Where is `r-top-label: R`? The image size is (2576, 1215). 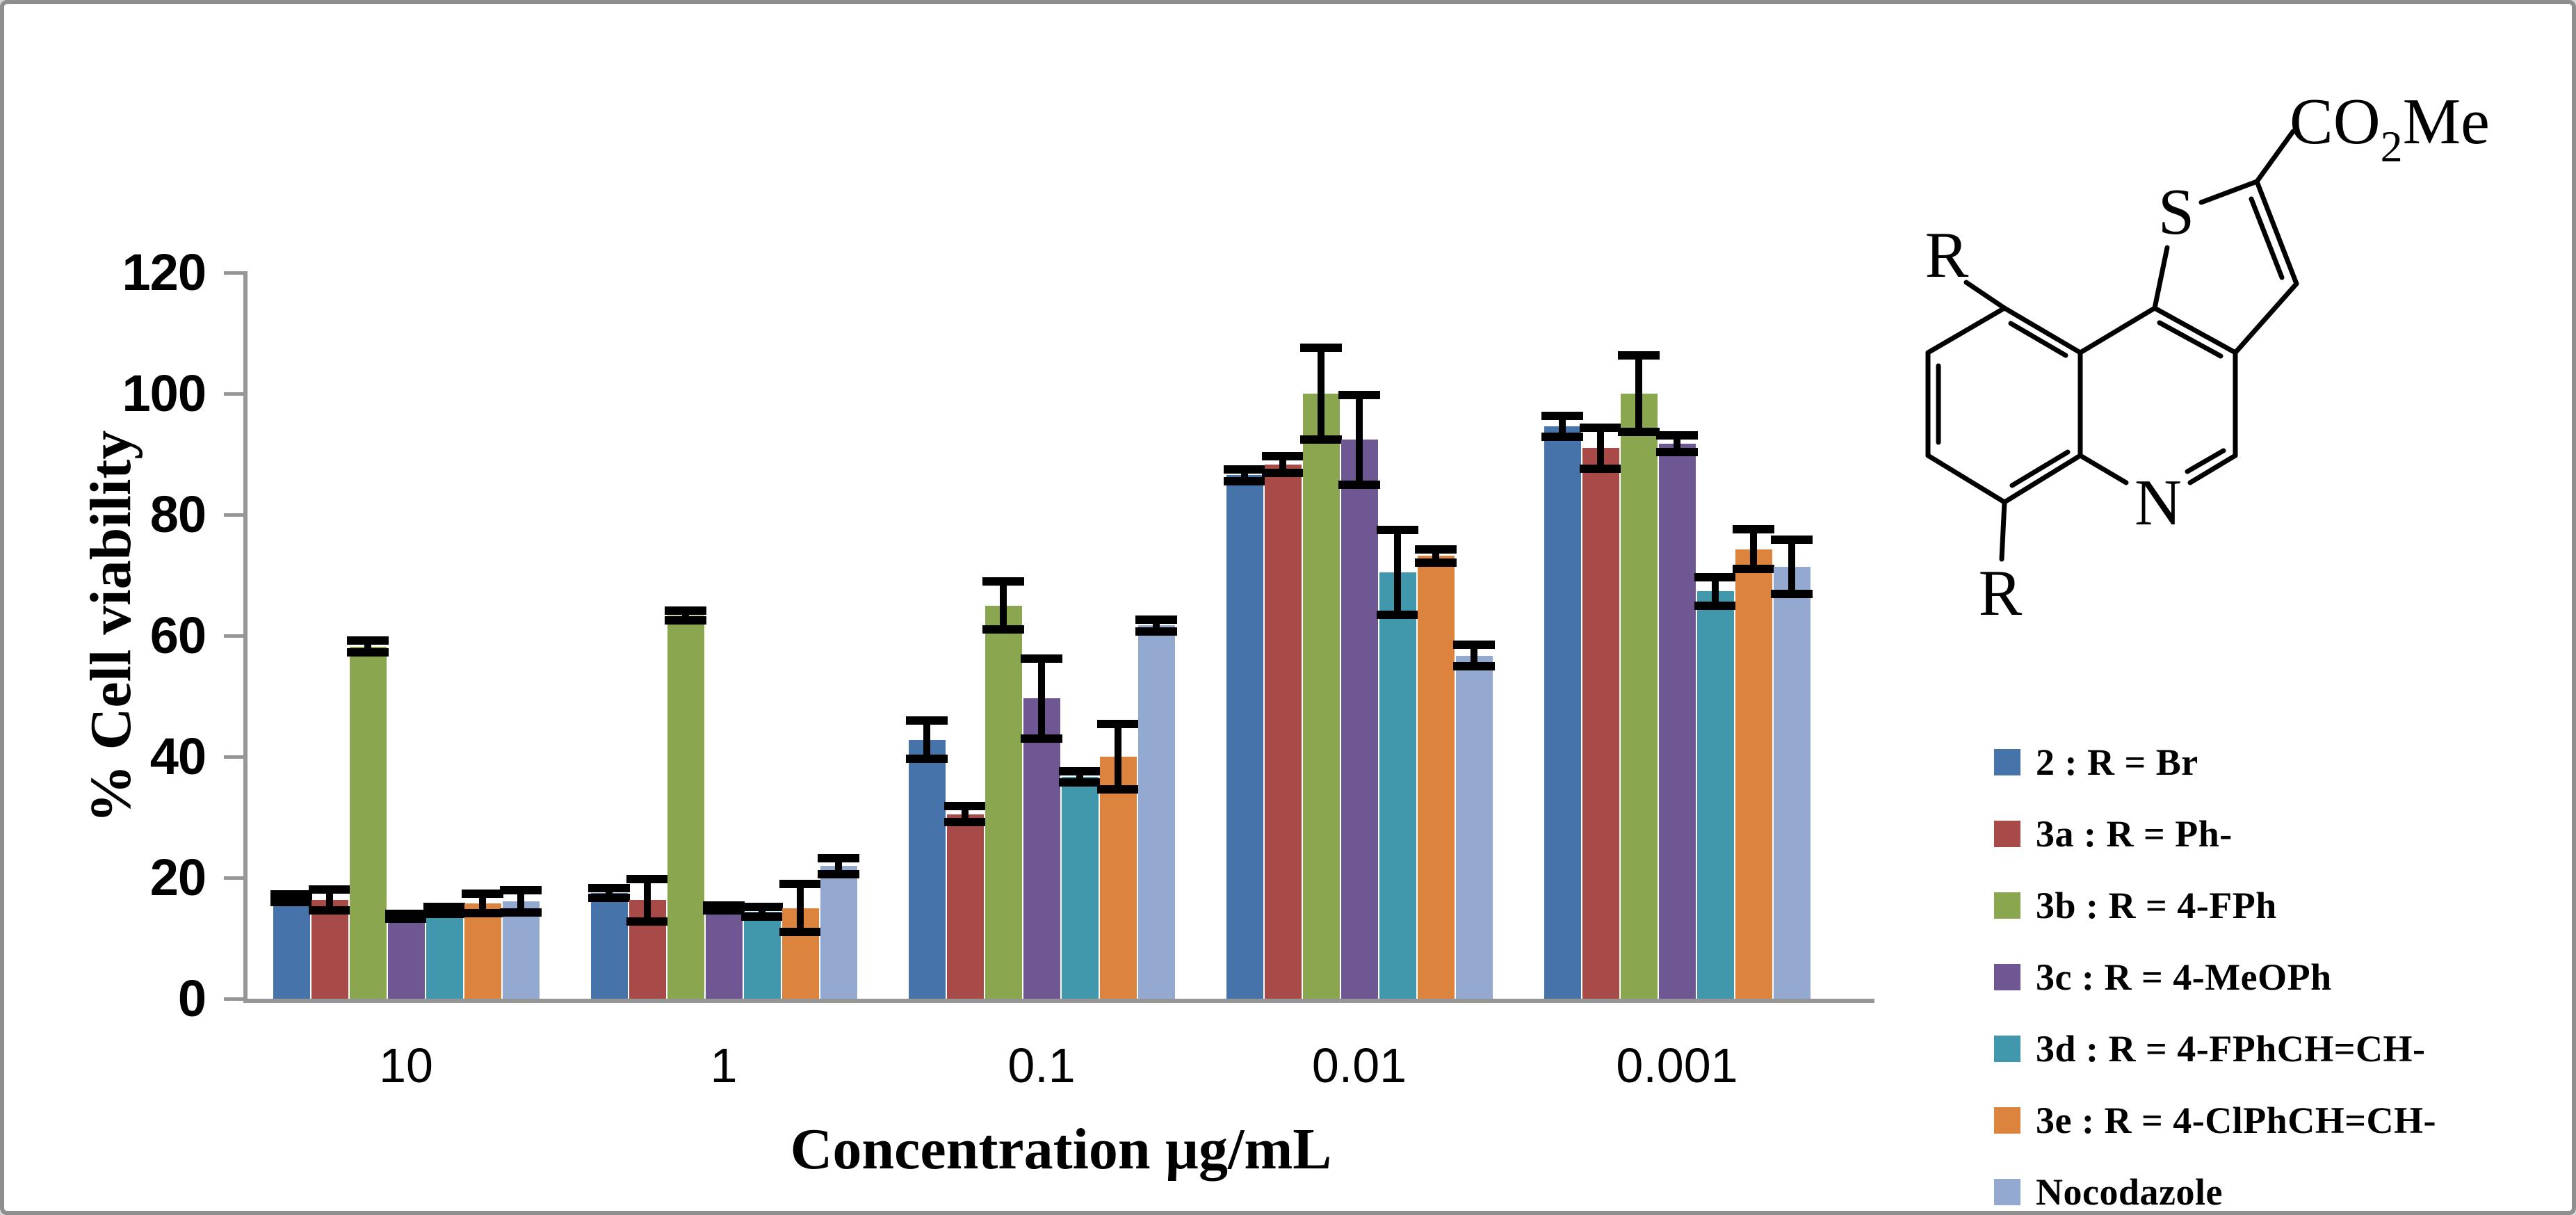
r-top-label: R is located at coordinates (1947, 255).